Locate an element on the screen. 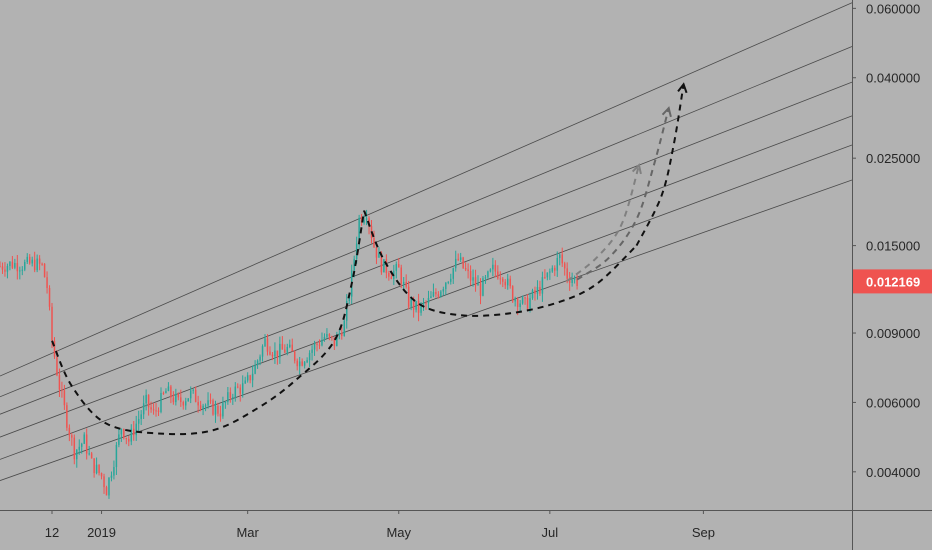  y-tick-label: 0.006000 is located at coordinates (893, 402).